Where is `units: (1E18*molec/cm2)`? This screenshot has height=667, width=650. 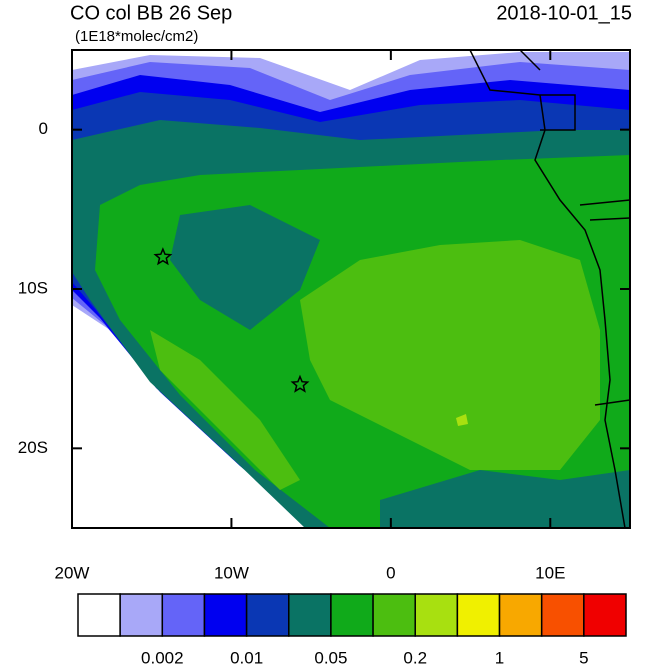 units: (1E18*molec/cm2) is located at coordinates (136, 36).